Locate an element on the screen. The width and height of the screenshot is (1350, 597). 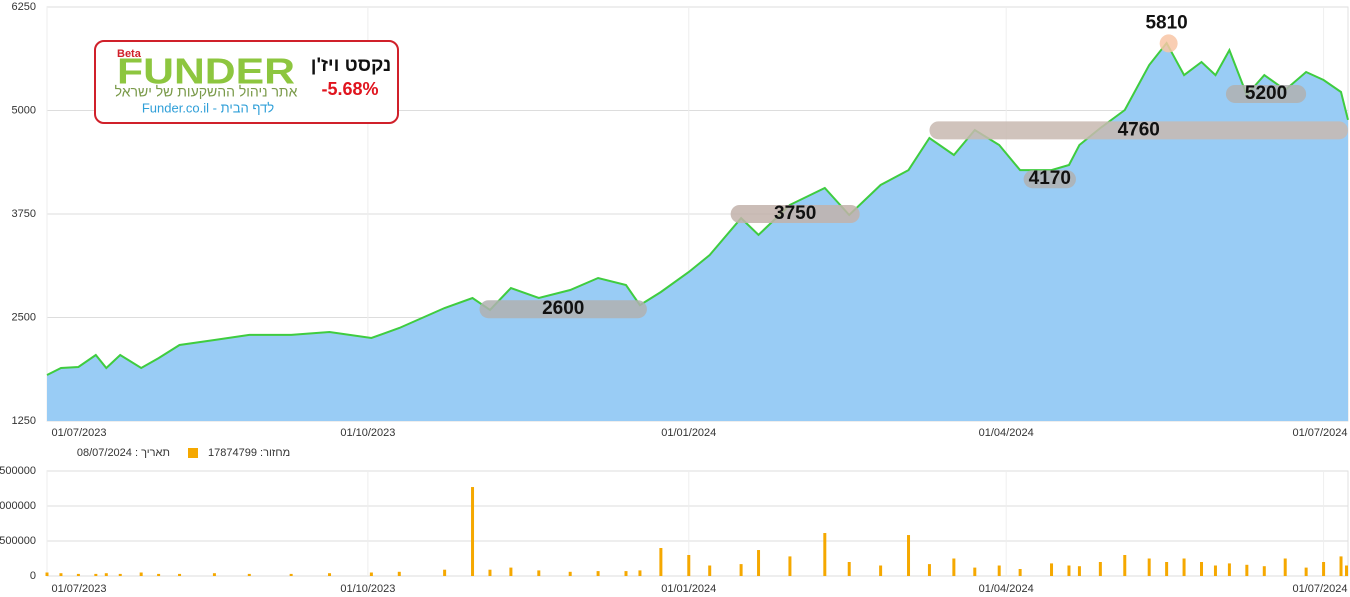
logo-brand: FUNDER is located at coordinates (206, 71).